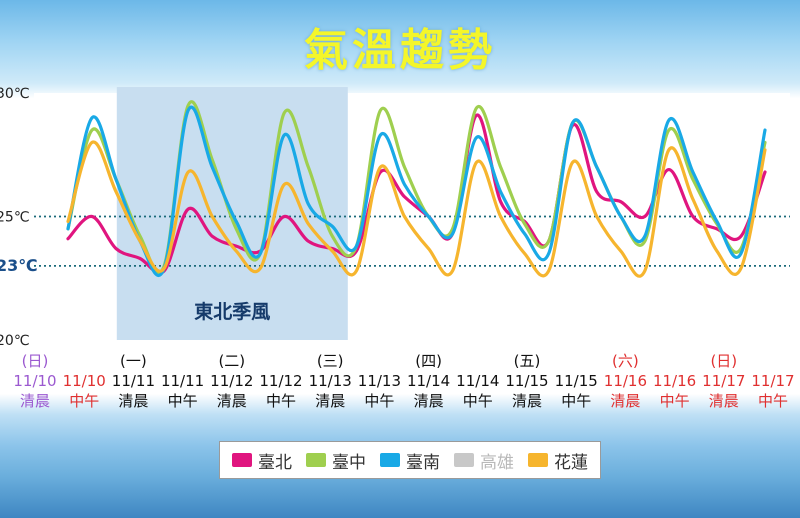 The height and width of the screenshot is (518, 800). I want to click on legend-swatch-hualien, so click(538, 460).